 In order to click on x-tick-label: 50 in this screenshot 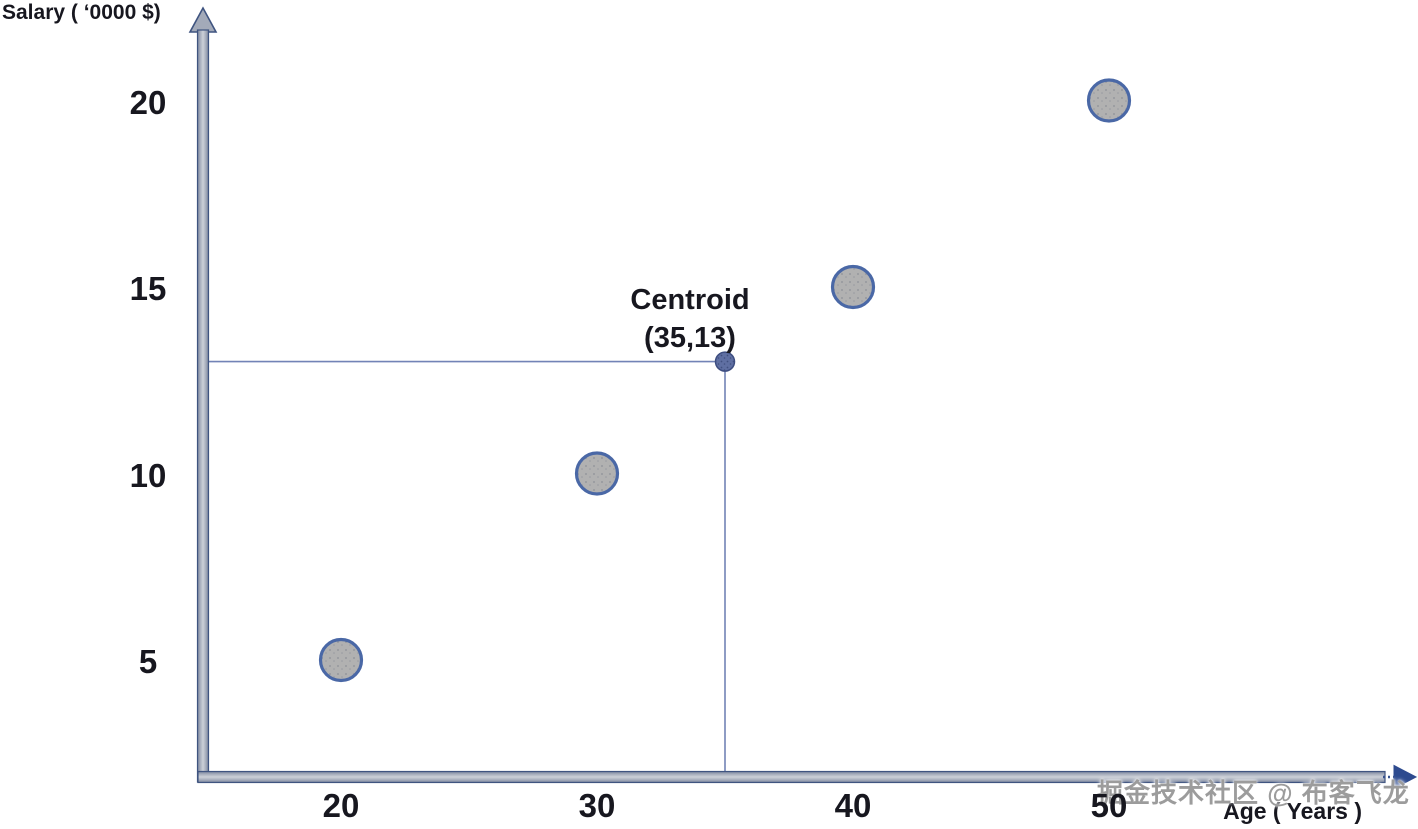, I will do `click(1109, 805)`.